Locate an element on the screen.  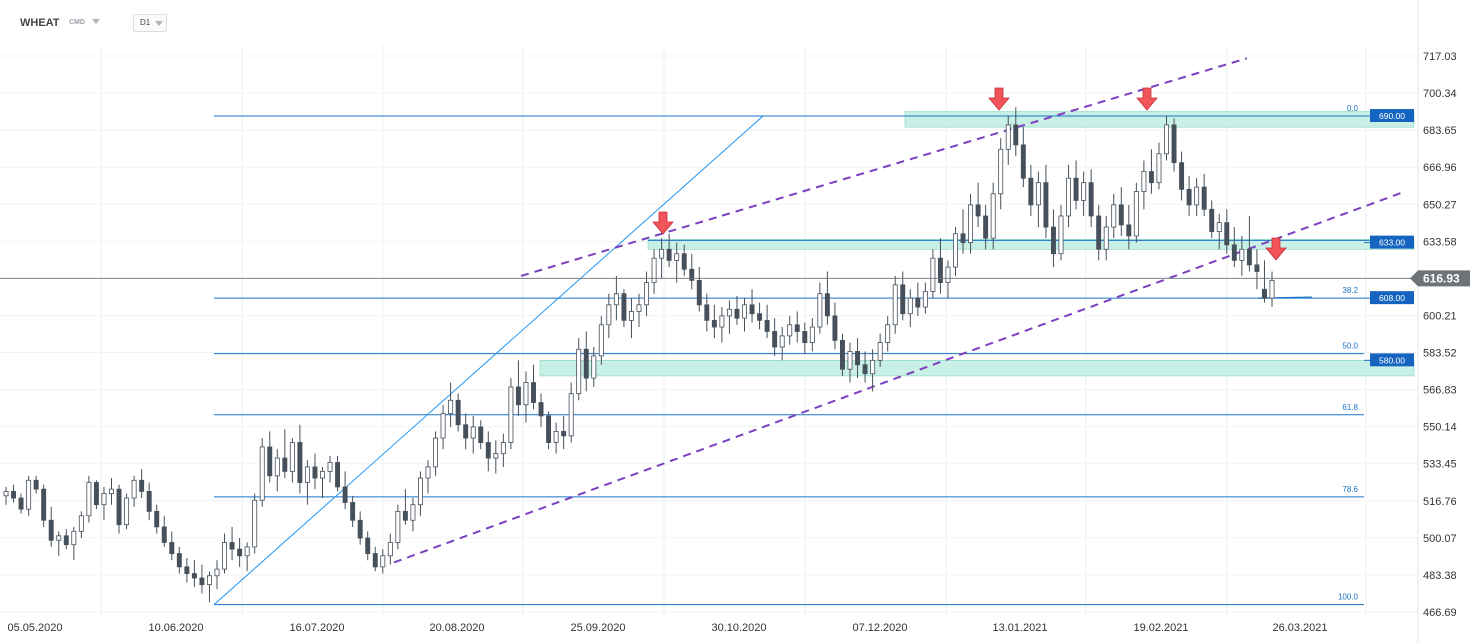
fibonacci-level-label: 61.8 is located at coordinates (1350, 407).